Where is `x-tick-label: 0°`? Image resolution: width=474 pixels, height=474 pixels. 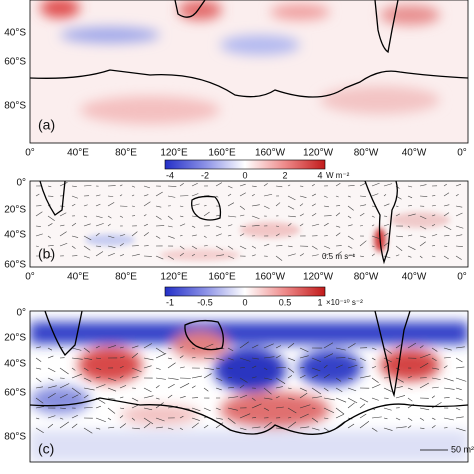 x-tick-label: 0° is located at coordinates (462, 153).